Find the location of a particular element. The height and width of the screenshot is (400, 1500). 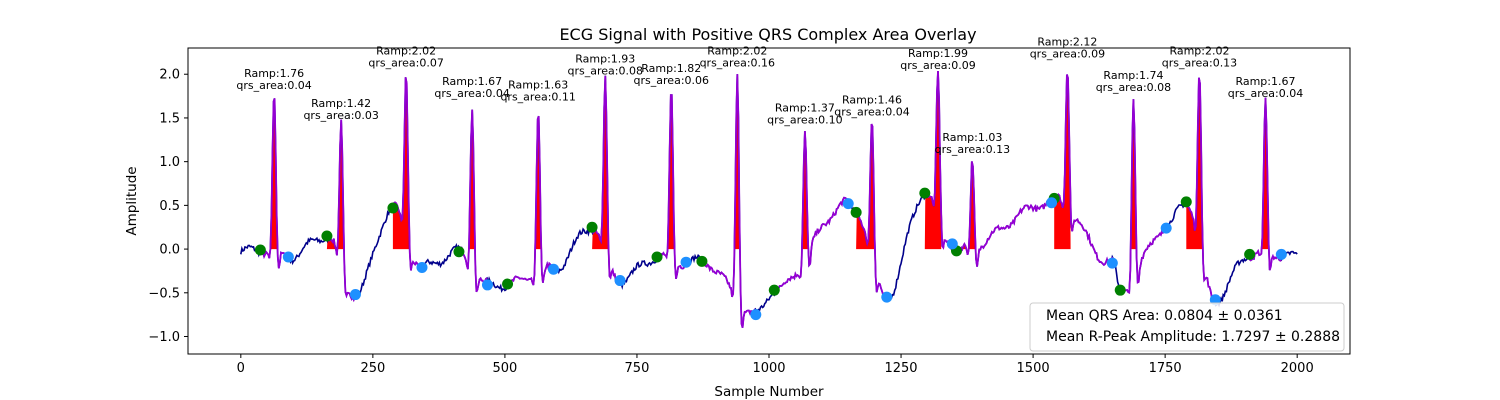

x-tick-label: 500 is located at coordinates (504, 368).